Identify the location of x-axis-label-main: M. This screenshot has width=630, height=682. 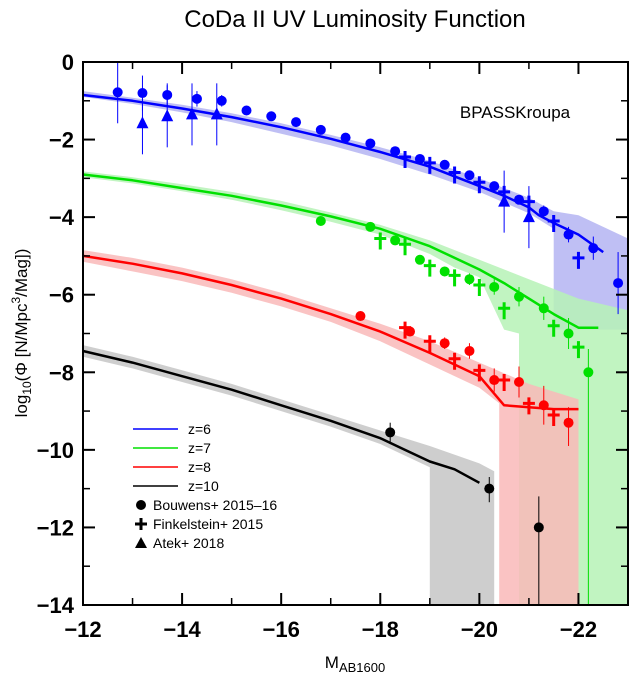
(332, 662).